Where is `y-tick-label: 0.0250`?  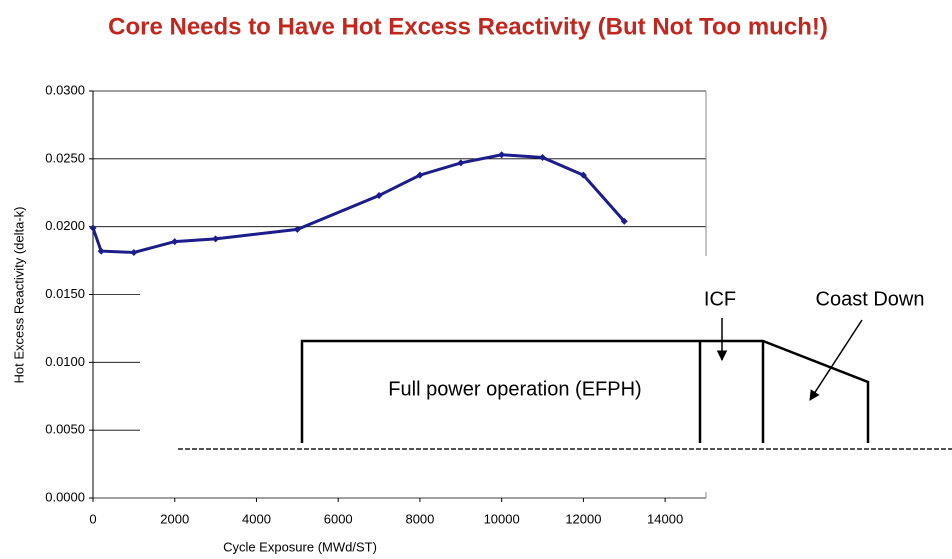
y-tick-label: 0.0250 is located at coordinates (65, 157).